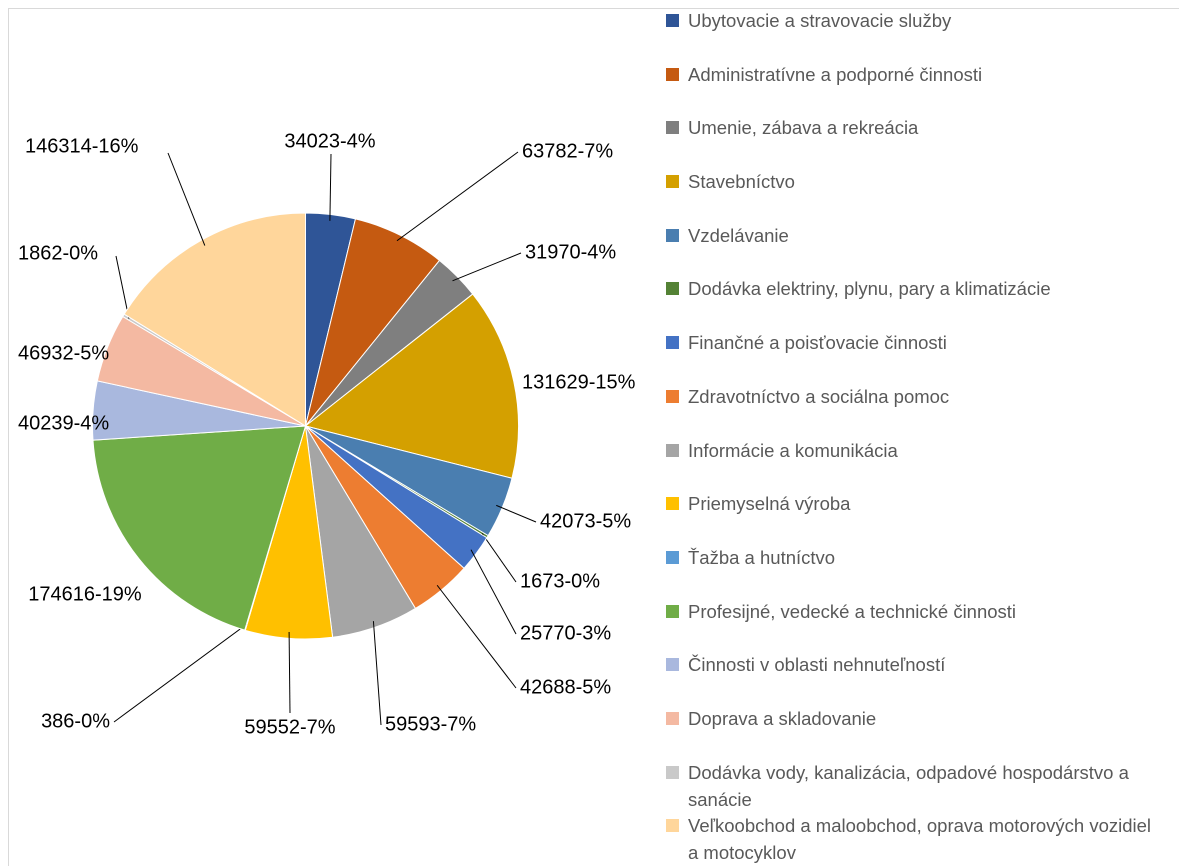  I want to click on data-label: 1862-0%, so click(58, 253).